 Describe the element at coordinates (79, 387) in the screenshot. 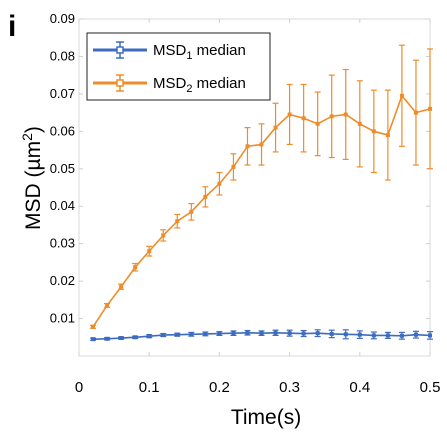

I see `x-tick-label: 0` at that location.